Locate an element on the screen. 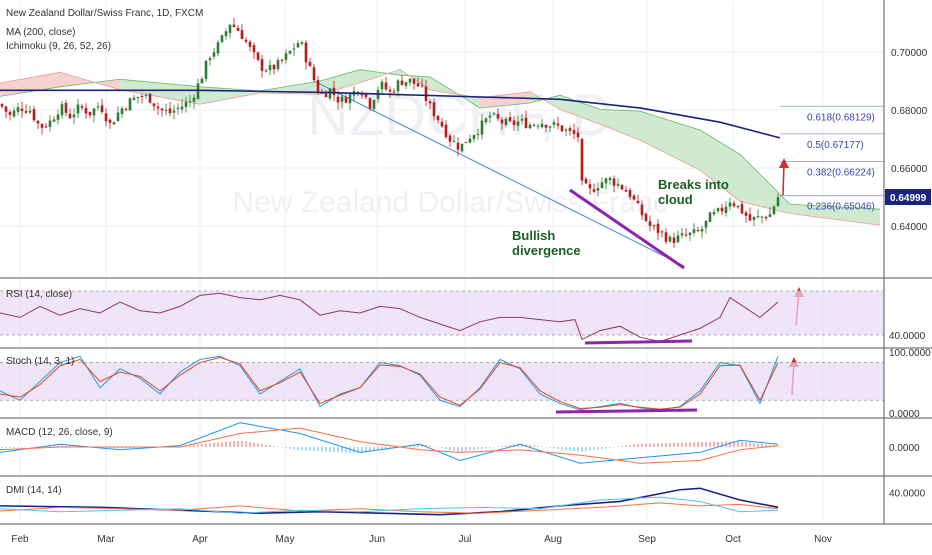 The width and height of the screenshot is (932, 555). chart-title: New Zealand Dollar/Swiss Franc, 1D, FXCM is located at coordinates (104, 13).